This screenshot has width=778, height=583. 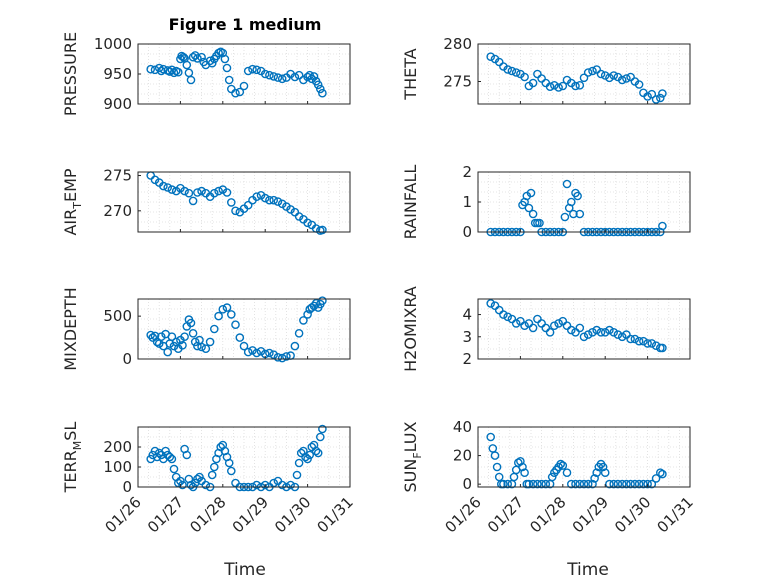 What do you see at coordinates (117, 467) in the screenshot?
I see `y-tick-label: 100` at bounding box center [117, 467].